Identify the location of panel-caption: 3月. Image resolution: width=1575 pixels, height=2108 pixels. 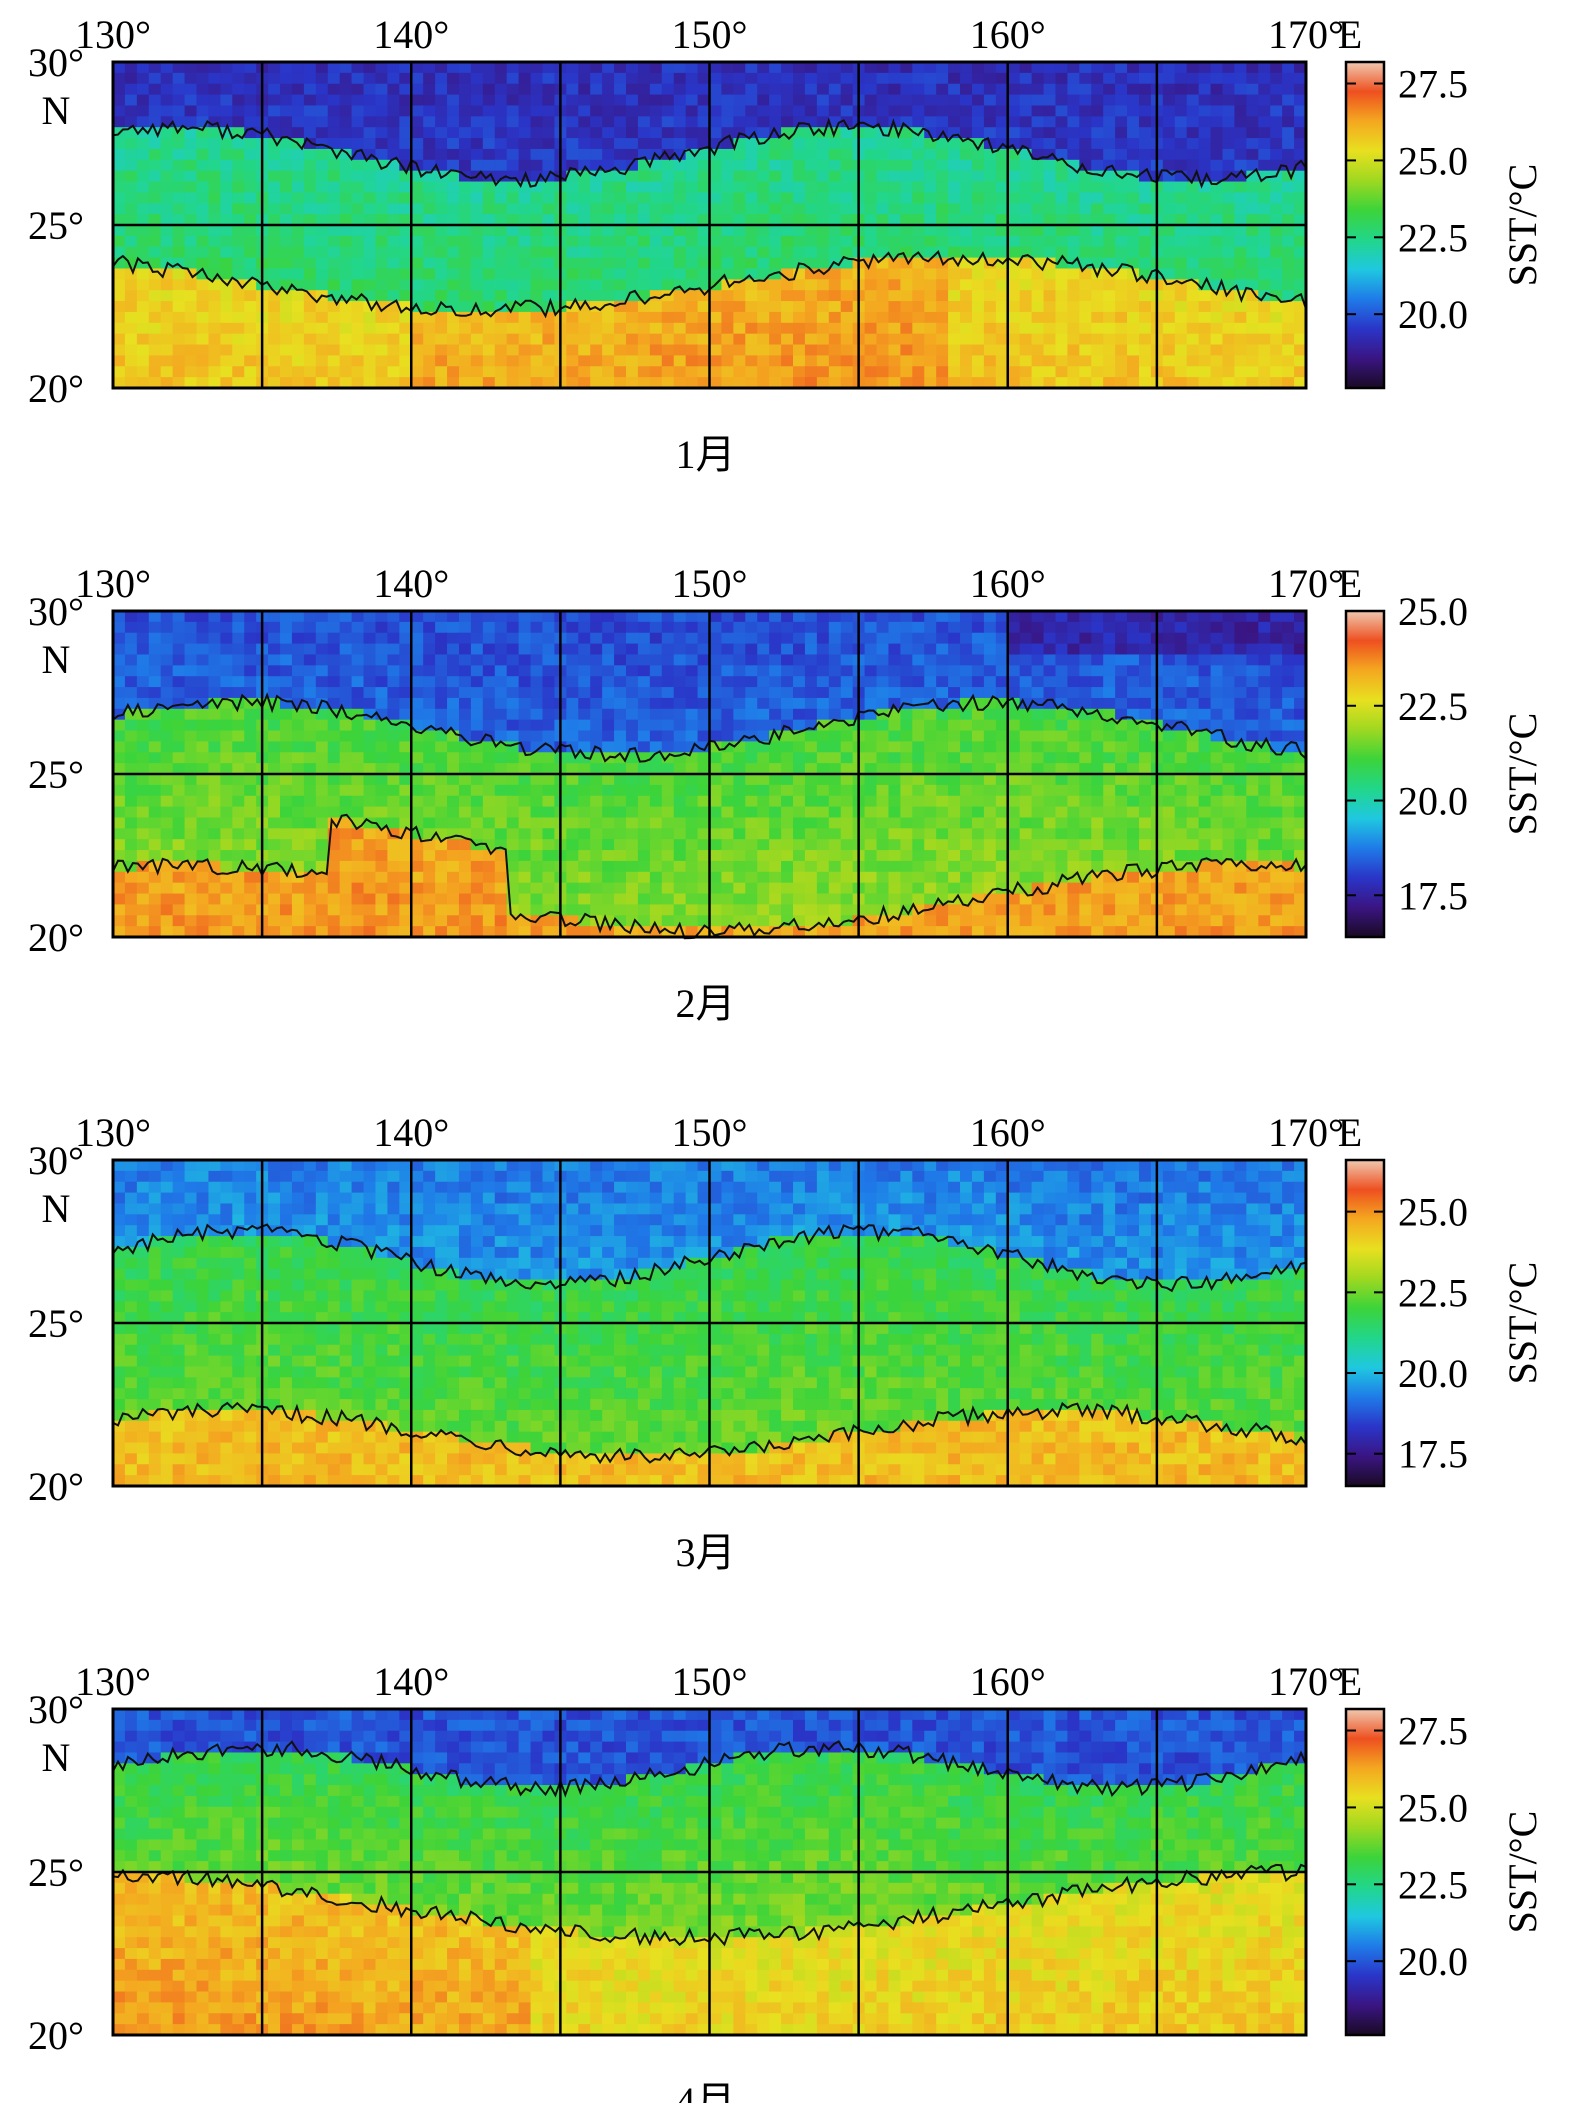
(706, 1552).